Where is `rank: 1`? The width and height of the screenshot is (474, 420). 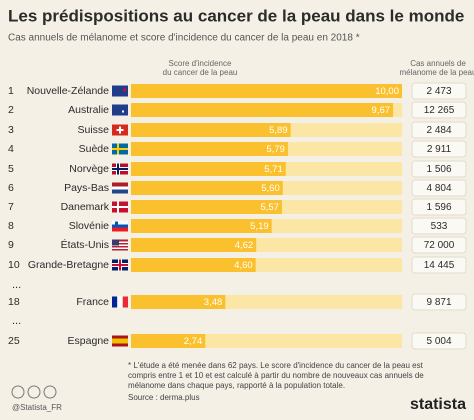
rank: 1 is located at coordinates (11, 91).